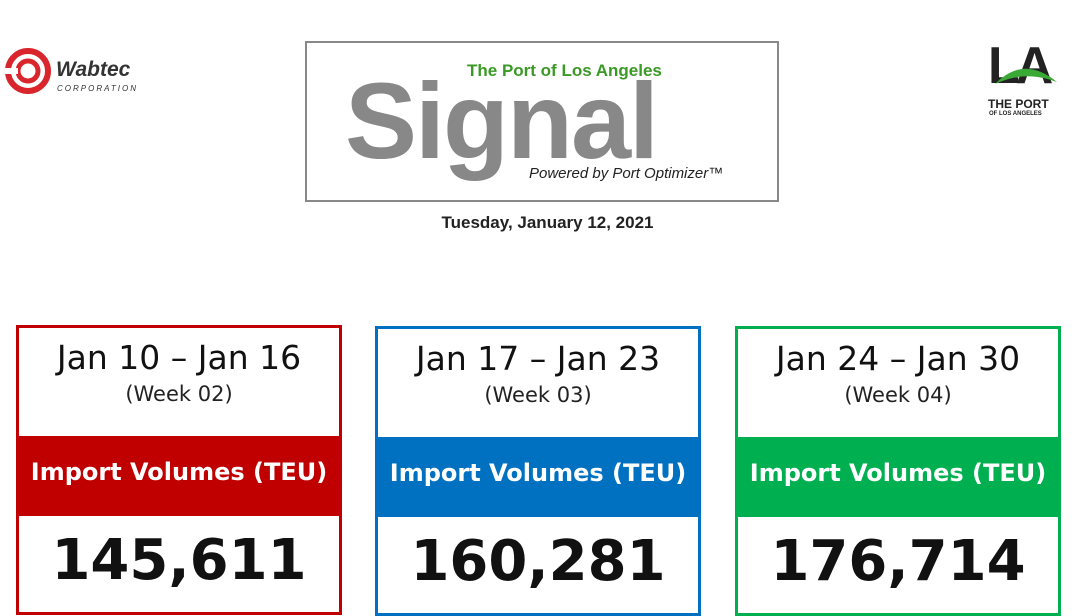  I want to click on wabtec-icon, so click(27, 71).